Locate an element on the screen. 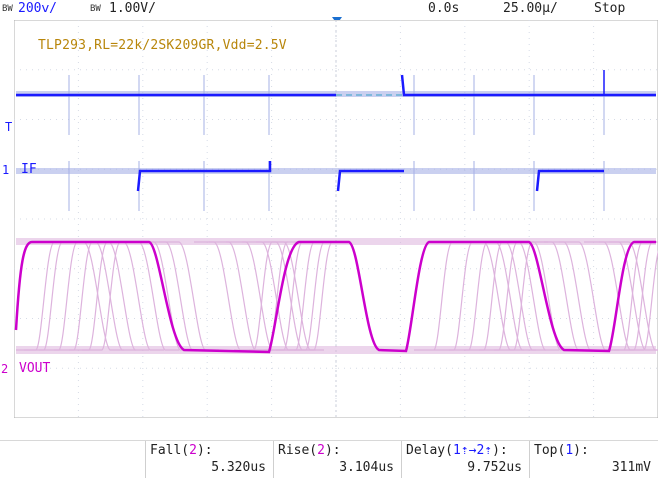 Image resolution: width=658 pixels, height=478 pixels. measurement-rise: Rise(2): 3.104us is located at coordinates (337, 459).